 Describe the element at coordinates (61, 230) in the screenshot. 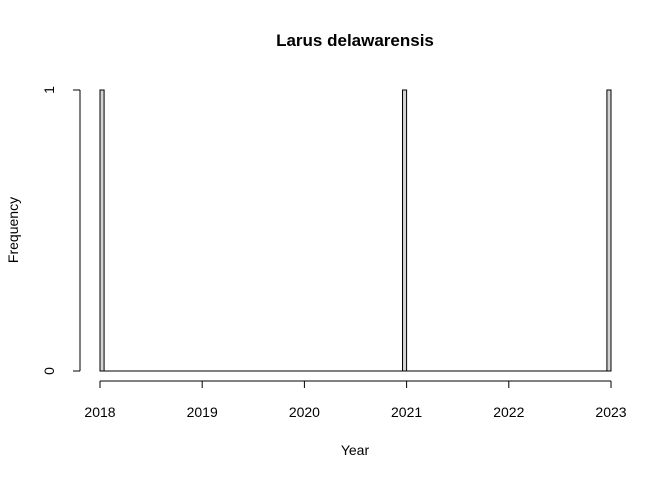

I see `y-axis: 01` at that location.